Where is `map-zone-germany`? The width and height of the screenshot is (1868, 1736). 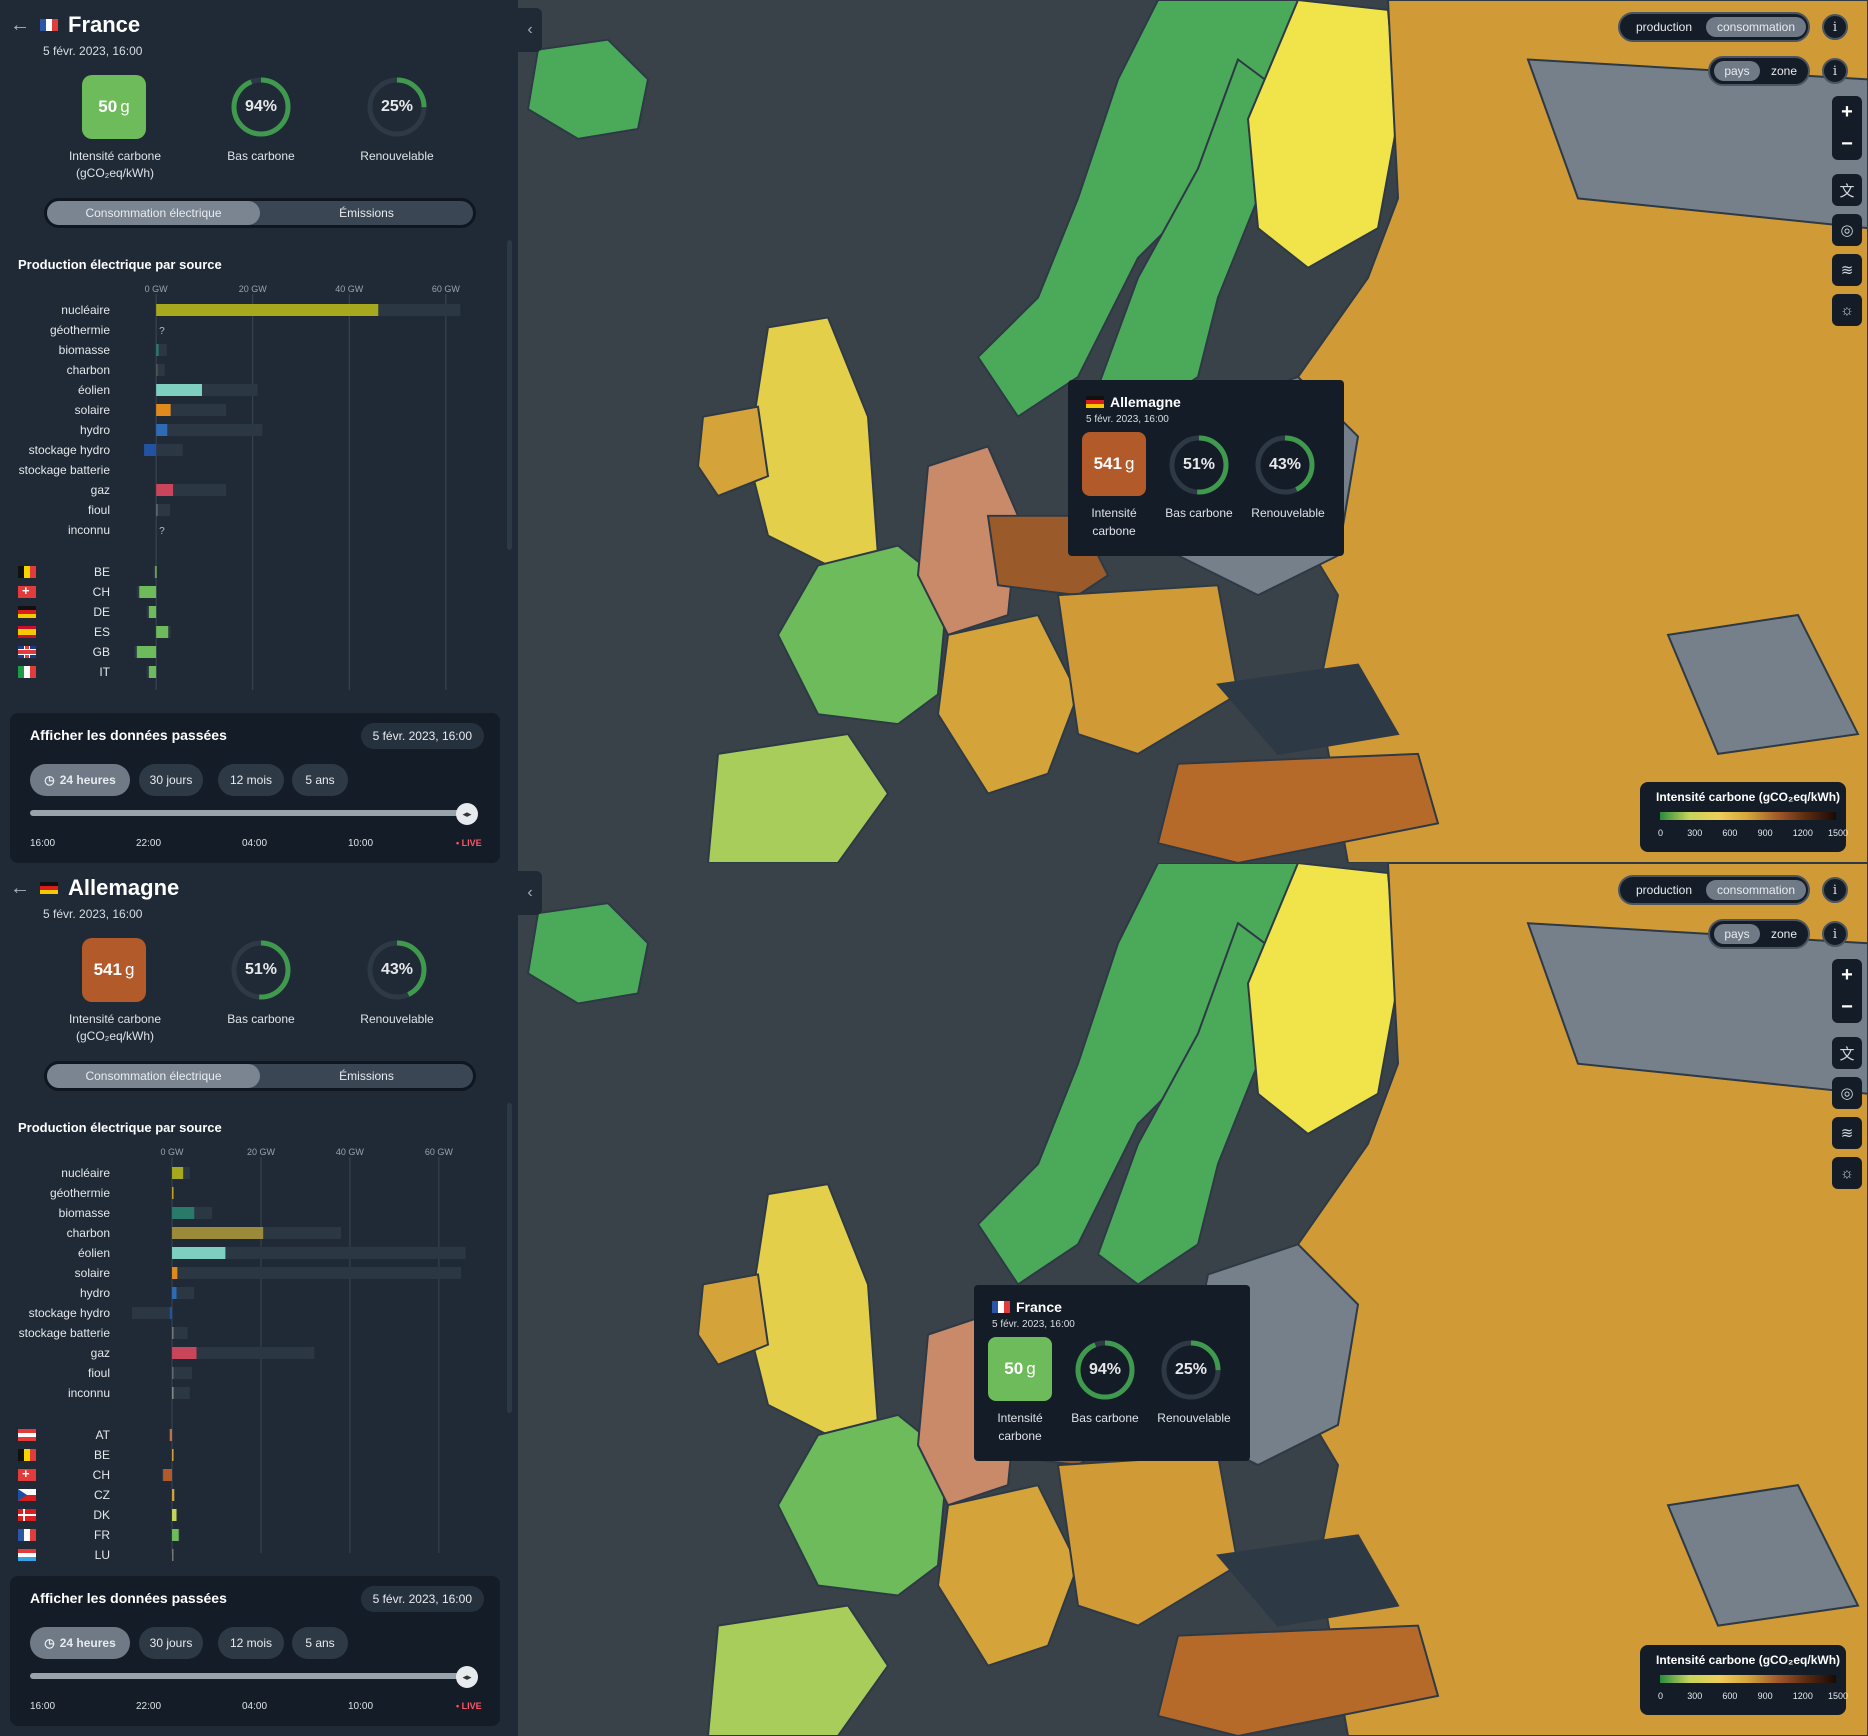
map-zone-germany is located at coordinates (968, 541).